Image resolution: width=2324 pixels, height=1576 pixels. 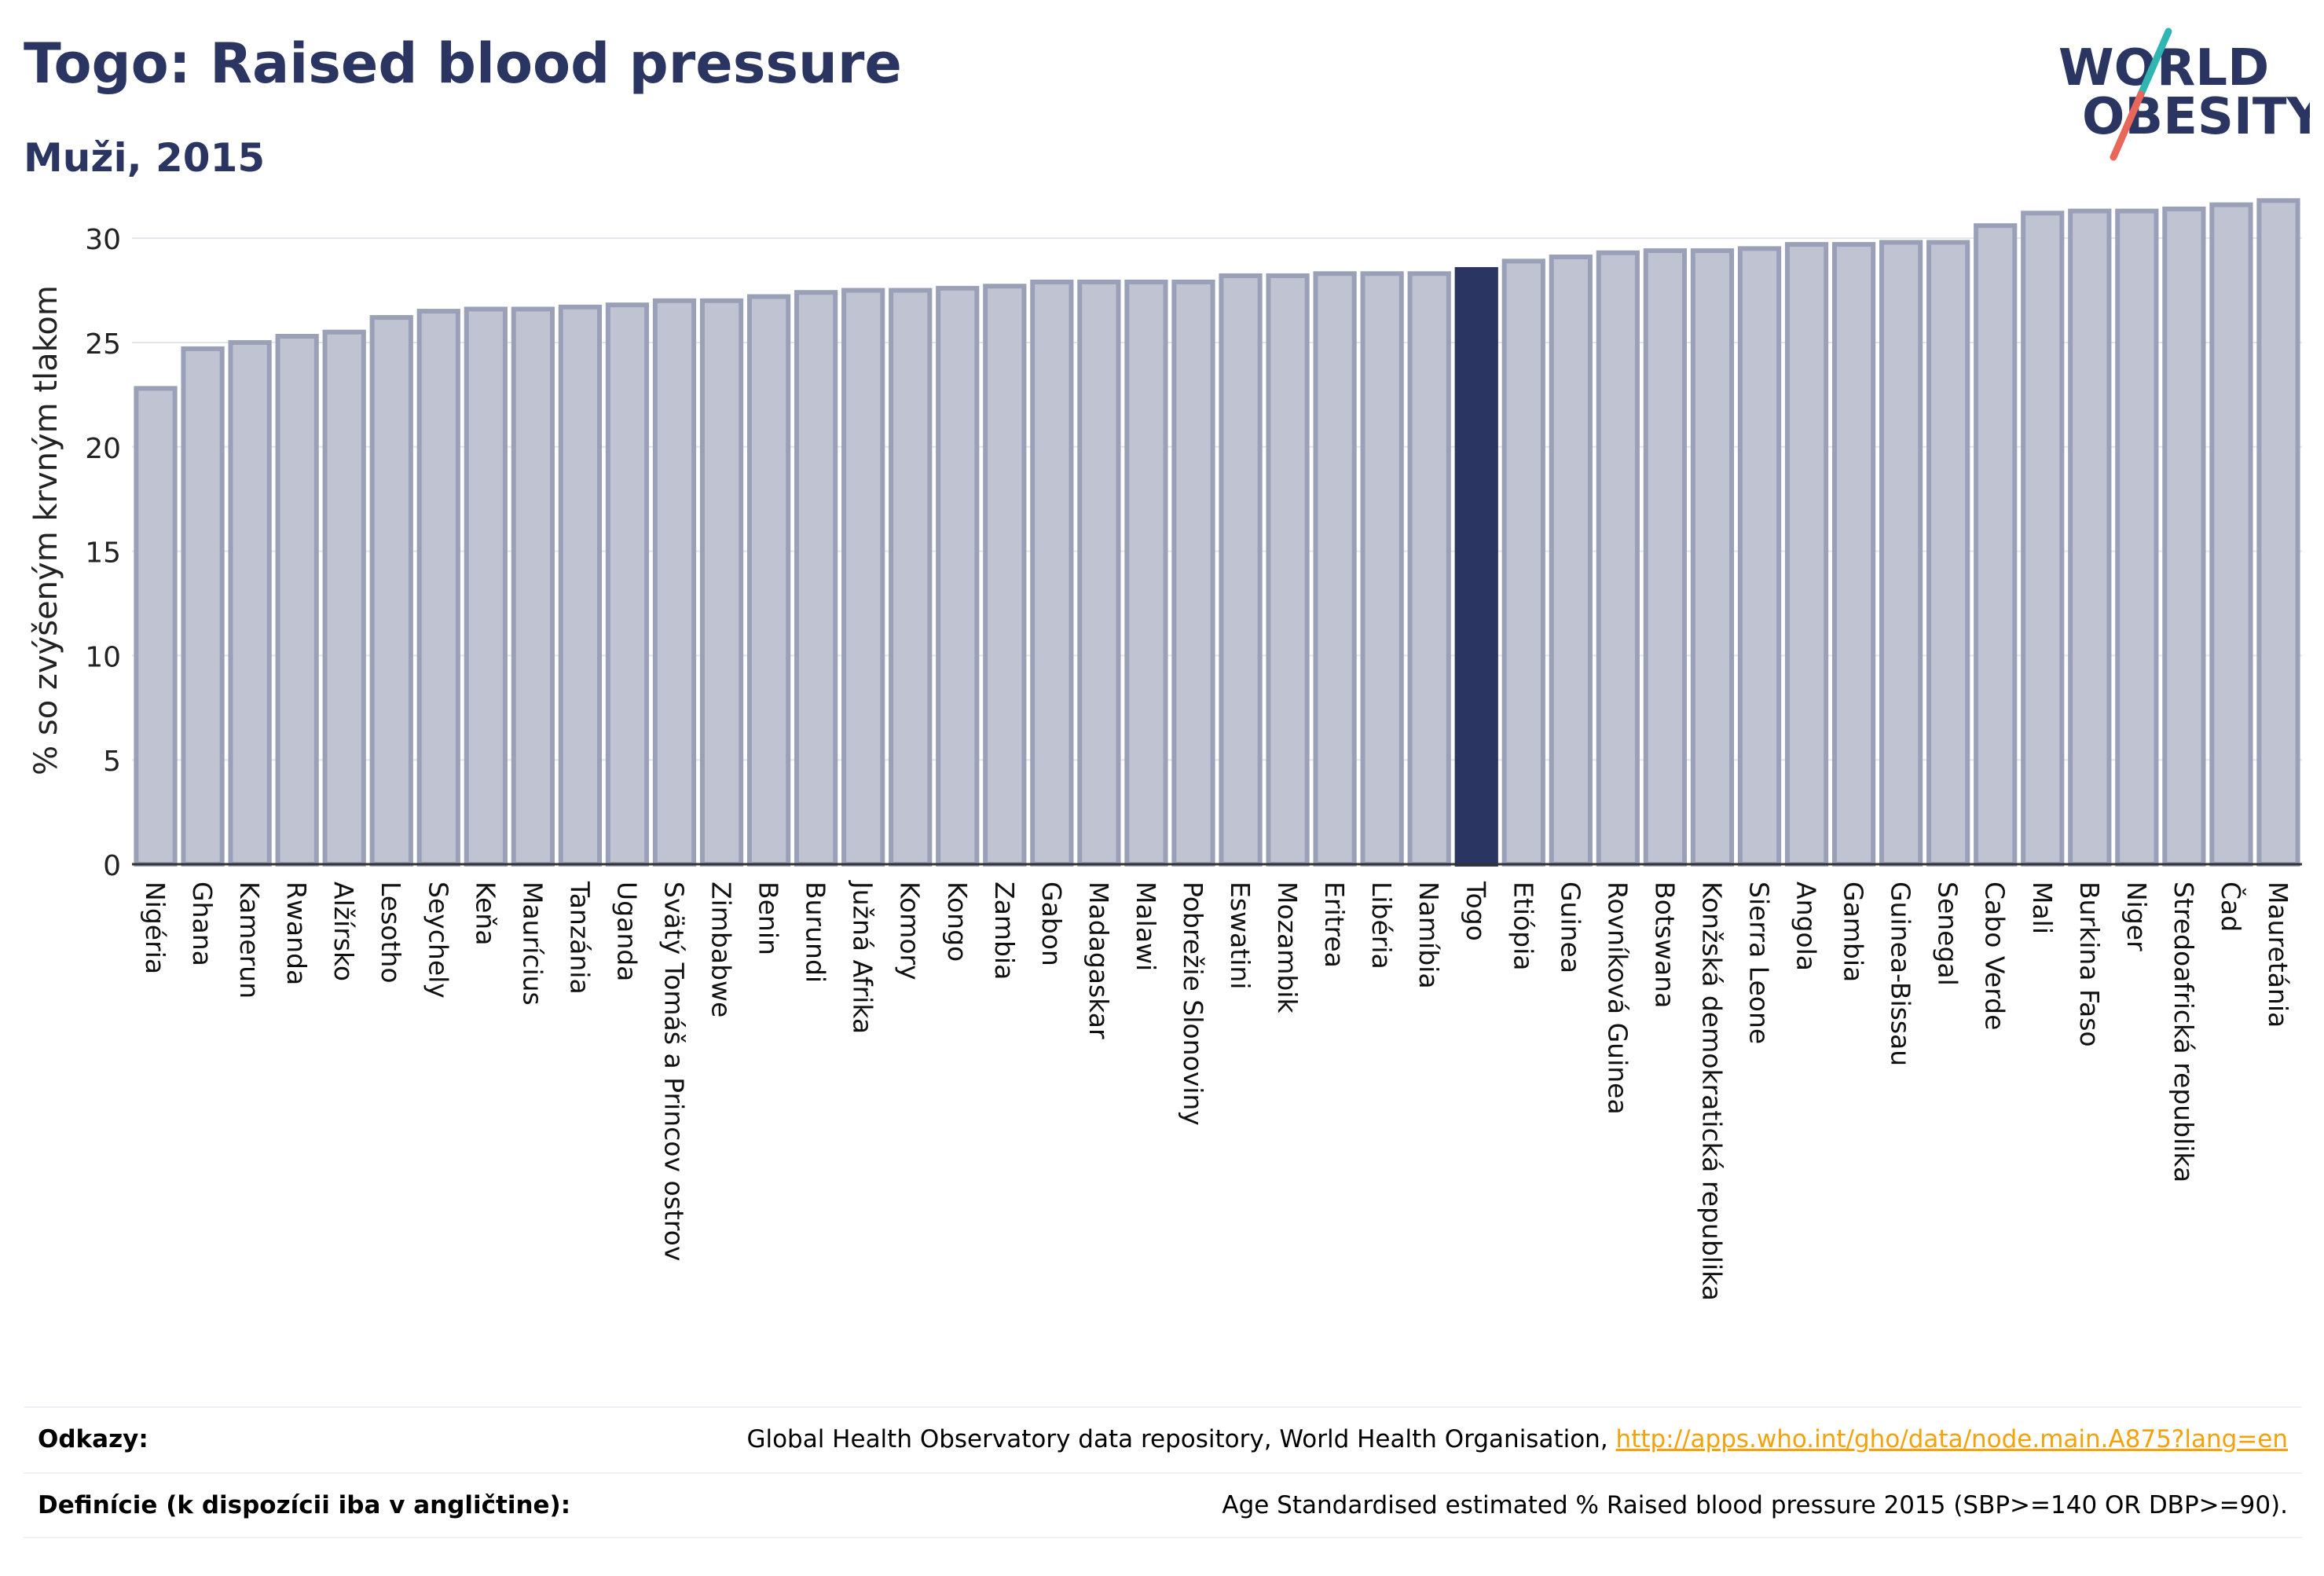 What do you see at coordinates (816, 932) in the screenshot?
I see `x-tick-label: Burundi` at bounding box center [816, 932].